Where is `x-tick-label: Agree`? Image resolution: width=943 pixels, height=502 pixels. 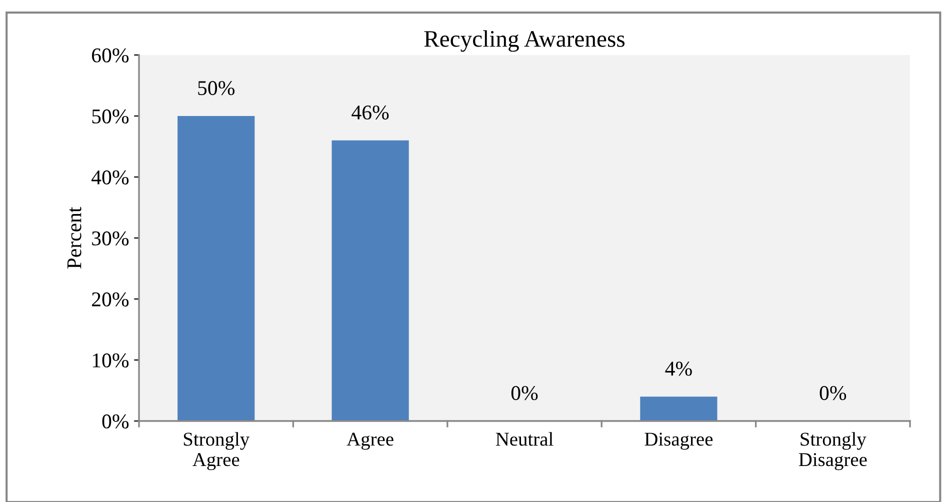 x-tick-label: Agree is located at coordinates (370, 441).